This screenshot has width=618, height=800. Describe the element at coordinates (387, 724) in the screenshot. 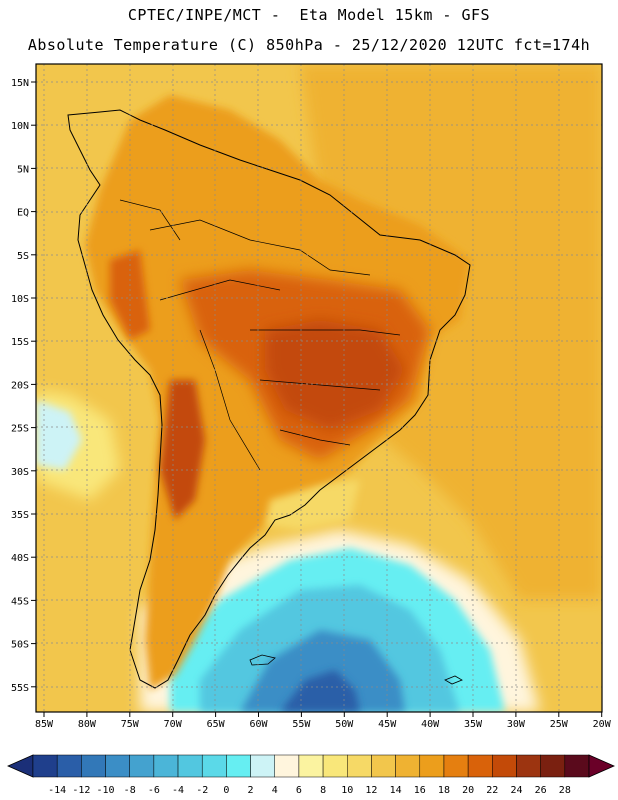

I see `lon-label: 45W` at that location.